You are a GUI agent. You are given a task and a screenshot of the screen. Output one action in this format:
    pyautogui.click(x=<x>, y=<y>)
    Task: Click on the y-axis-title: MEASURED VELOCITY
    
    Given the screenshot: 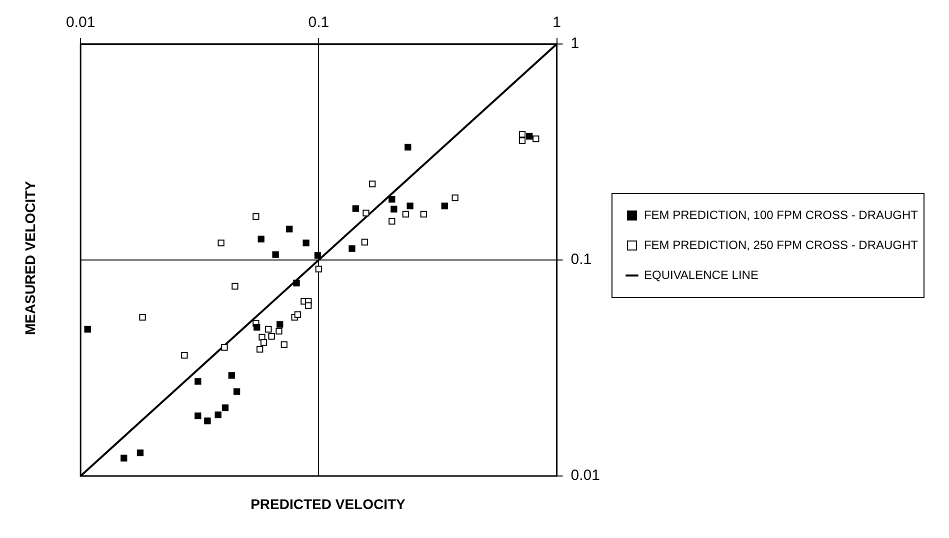 What is the action you would take?
    pyautogui.click(x=30, y=258)
    